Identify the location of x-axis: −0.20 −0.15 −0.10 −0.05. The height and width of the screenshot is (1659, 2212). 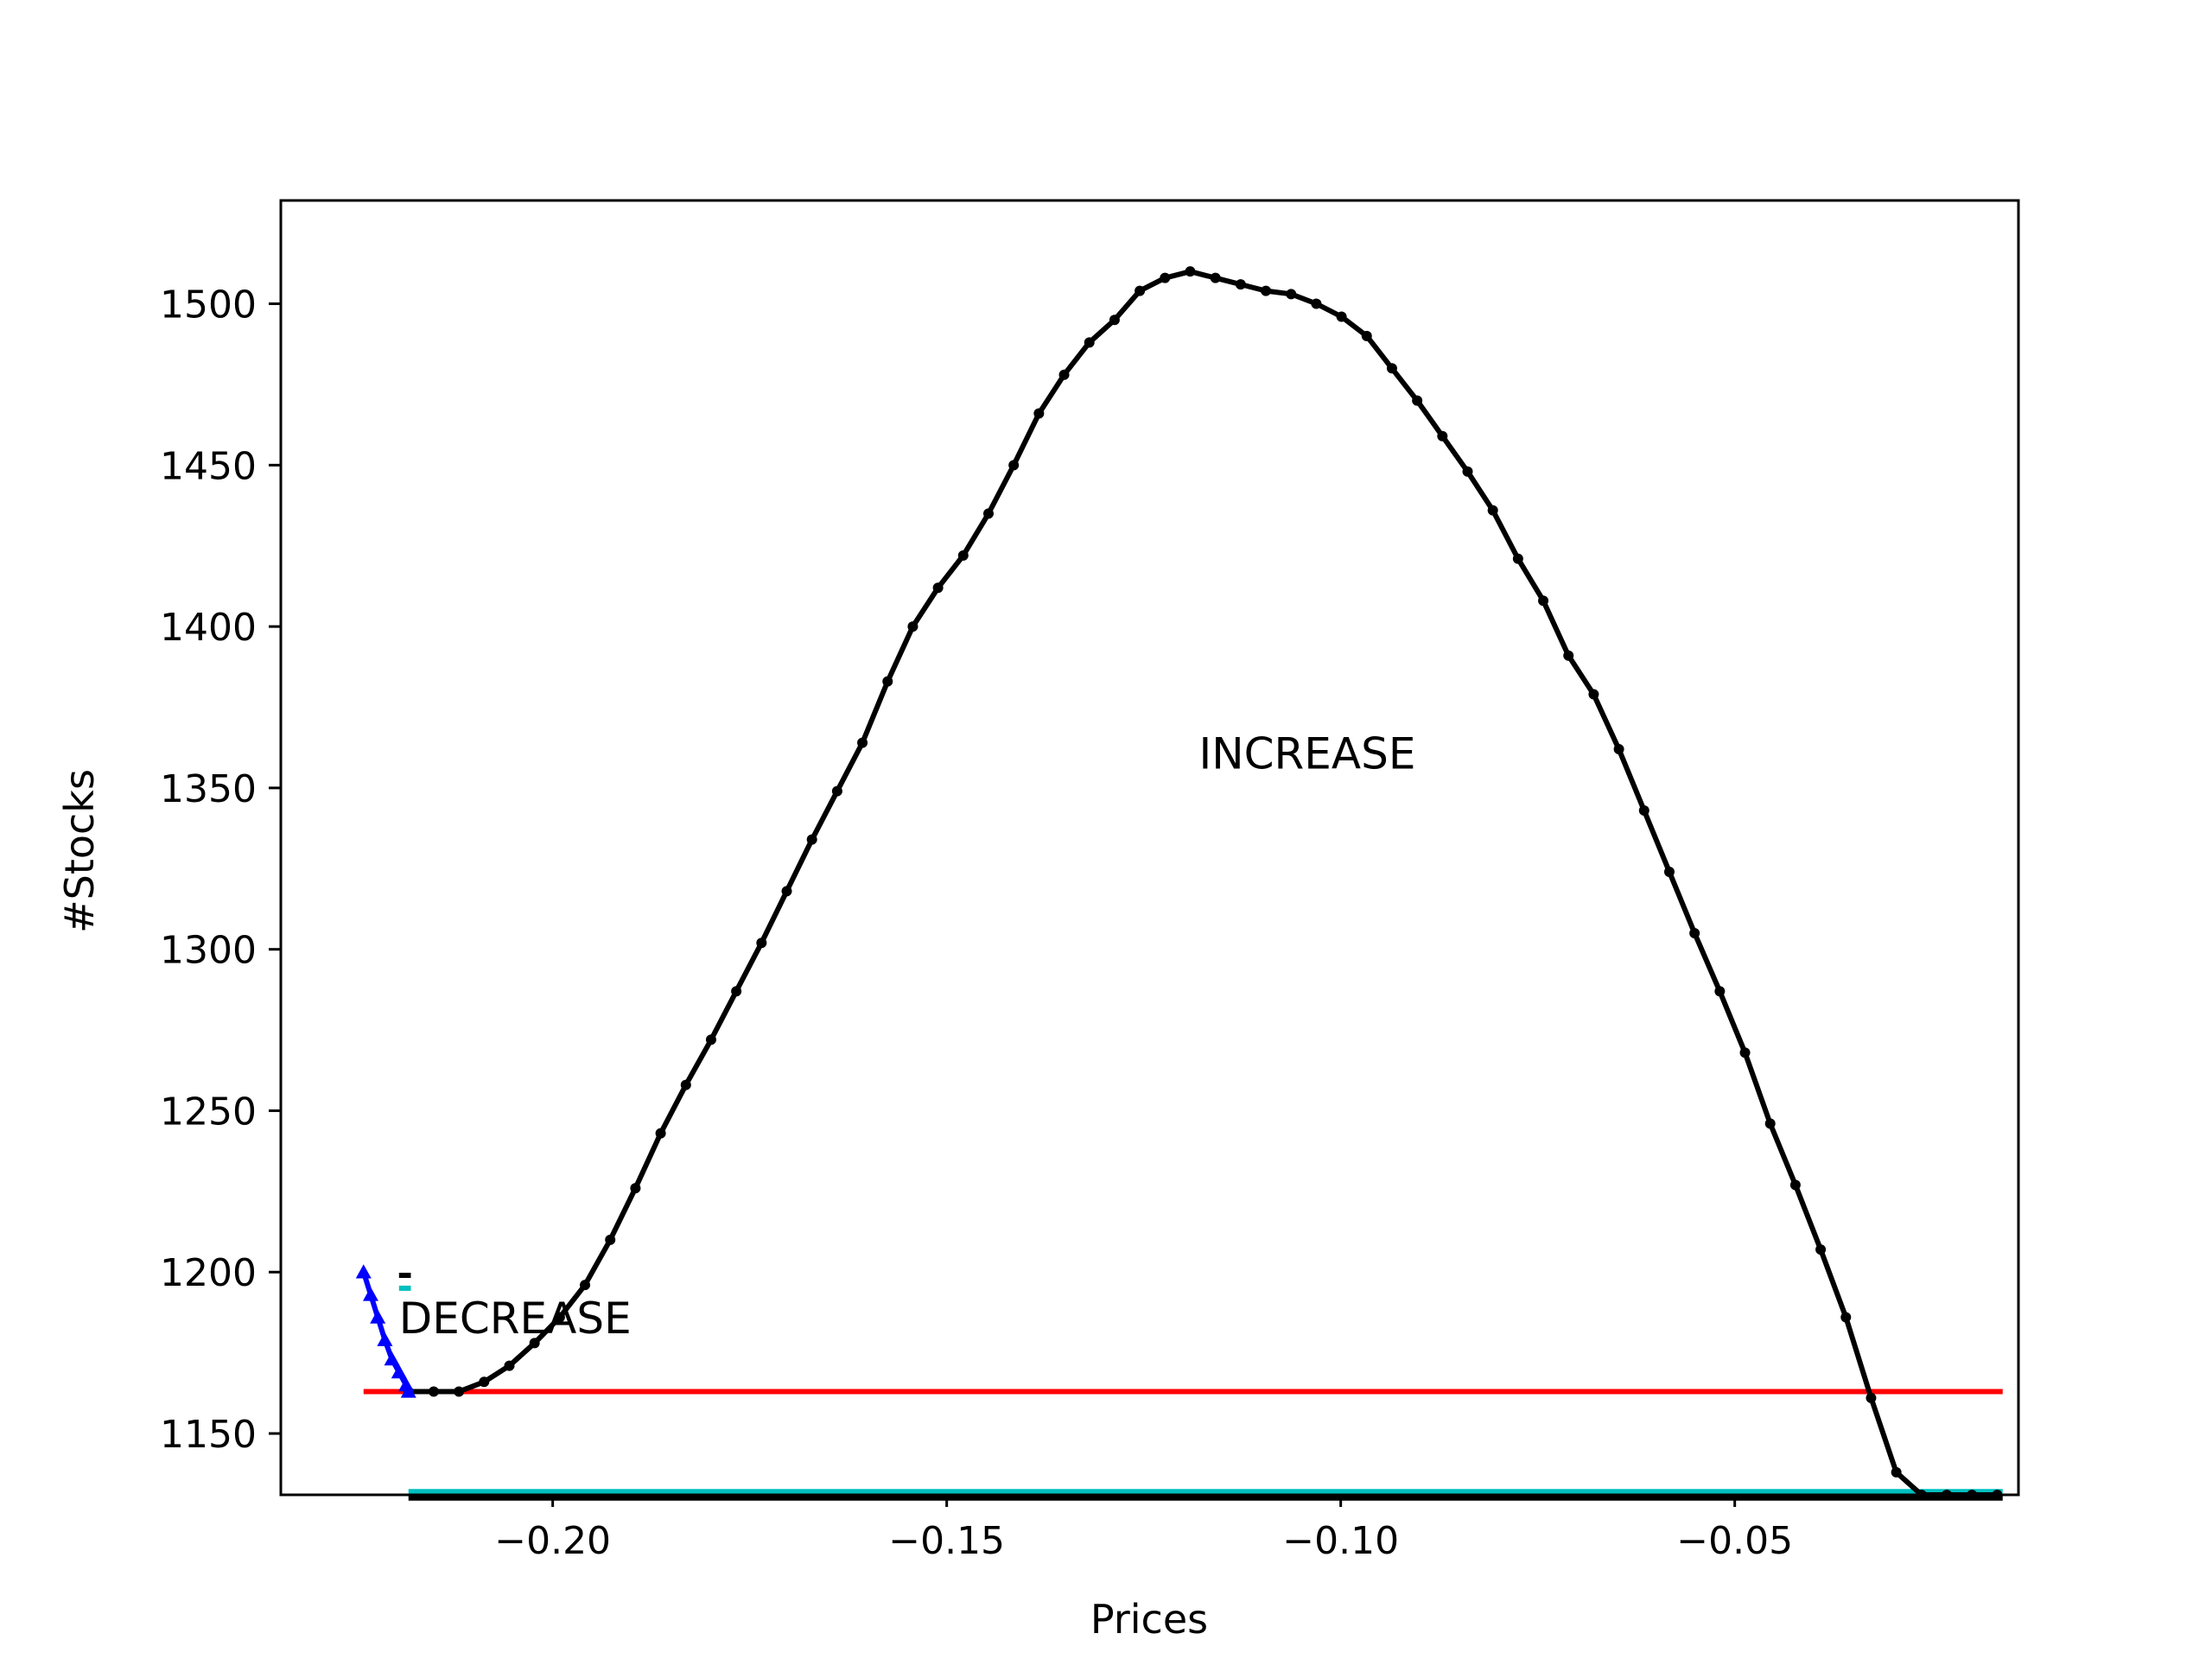
(1143, 1529).